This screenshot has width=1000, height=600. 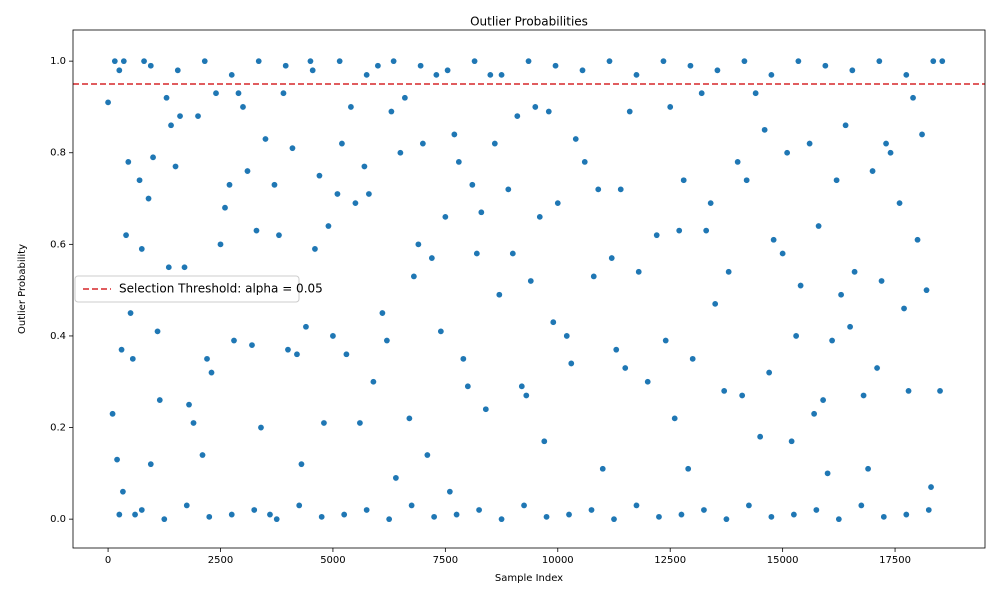 What do you see at coordinates (58, 61) in the screenshot?
I see `y-tick-label: 1.0` at bounding box center [58, 61].